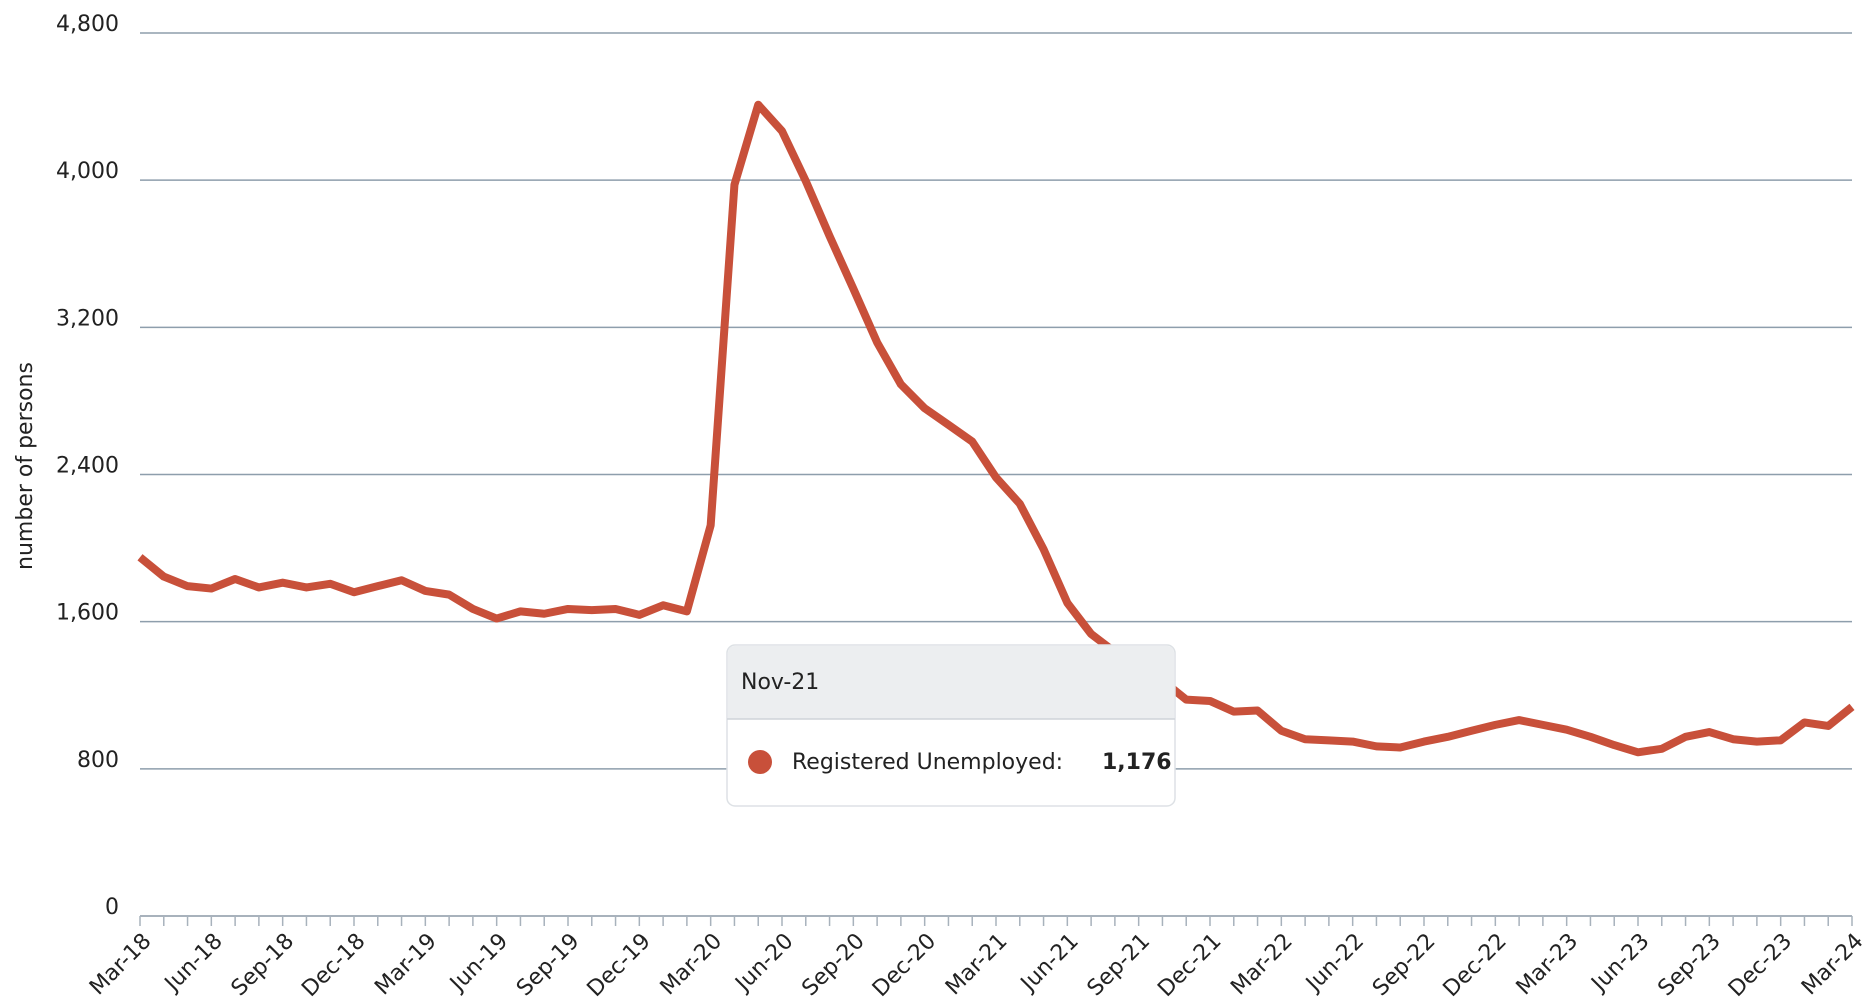  I want to click on x-tick-label: Mar-21, so click(976, 964).